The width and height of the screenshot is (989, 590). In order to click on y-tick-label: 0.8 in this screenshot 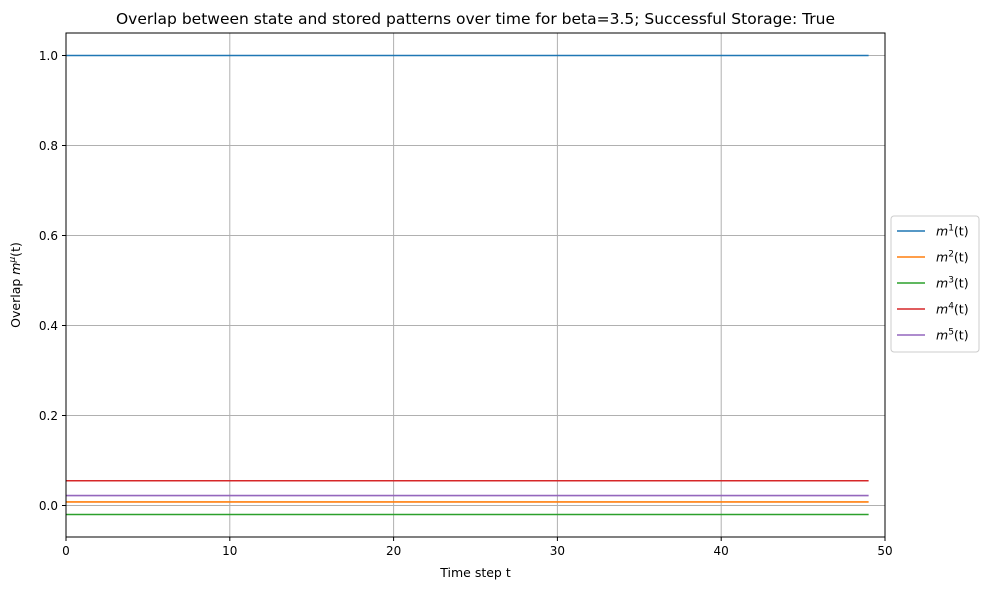, I will do `click(48, 146)`.